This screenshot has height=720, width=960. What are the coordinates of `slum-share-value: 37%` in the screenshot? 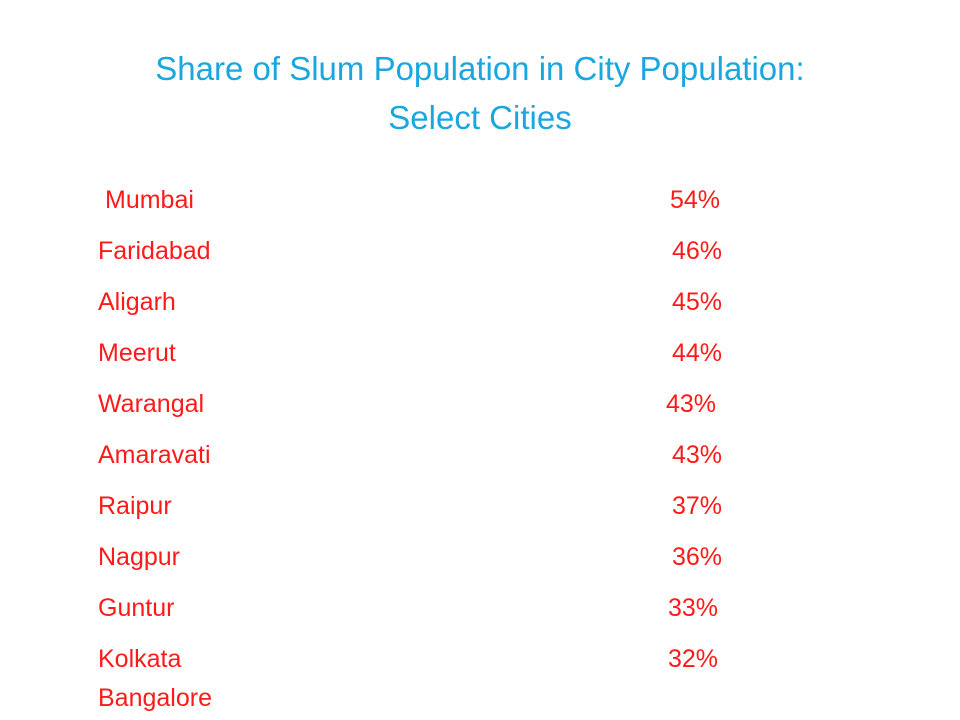 It's located at (697, 506).